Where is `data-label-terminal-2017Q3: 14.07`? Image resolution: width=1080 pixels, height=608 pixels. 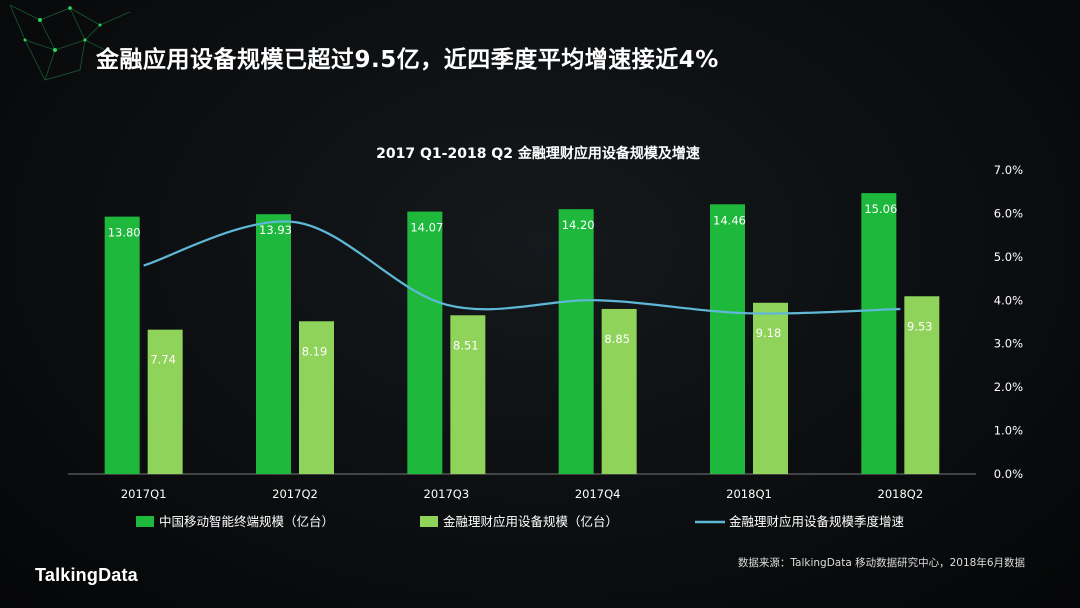
data-label-terminal-2017Q3: 14.07 is located at coordinates (426, 228).